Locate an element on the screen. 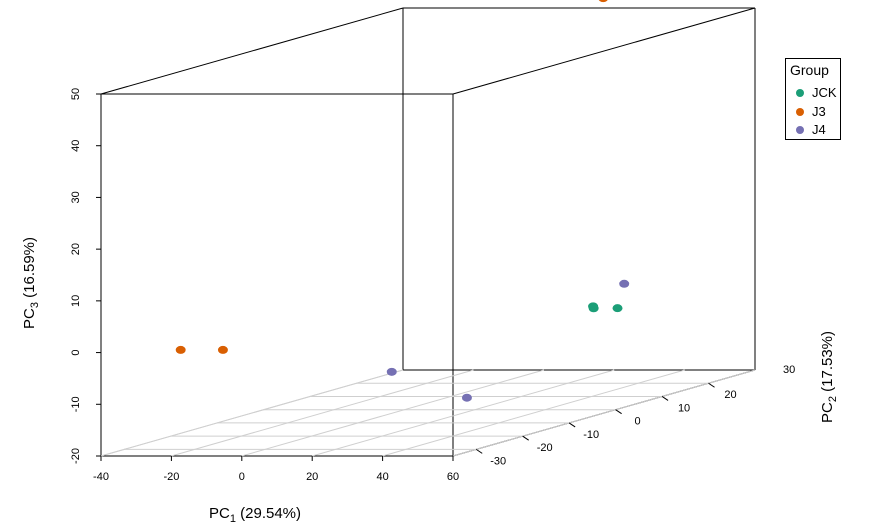  legend-item-j4: J4 is located at coordinates (811, 129).